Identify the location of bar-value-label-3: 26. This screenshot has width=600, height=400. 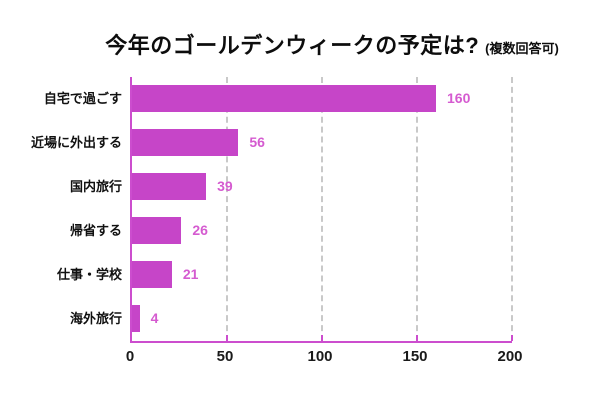
(200, 230).